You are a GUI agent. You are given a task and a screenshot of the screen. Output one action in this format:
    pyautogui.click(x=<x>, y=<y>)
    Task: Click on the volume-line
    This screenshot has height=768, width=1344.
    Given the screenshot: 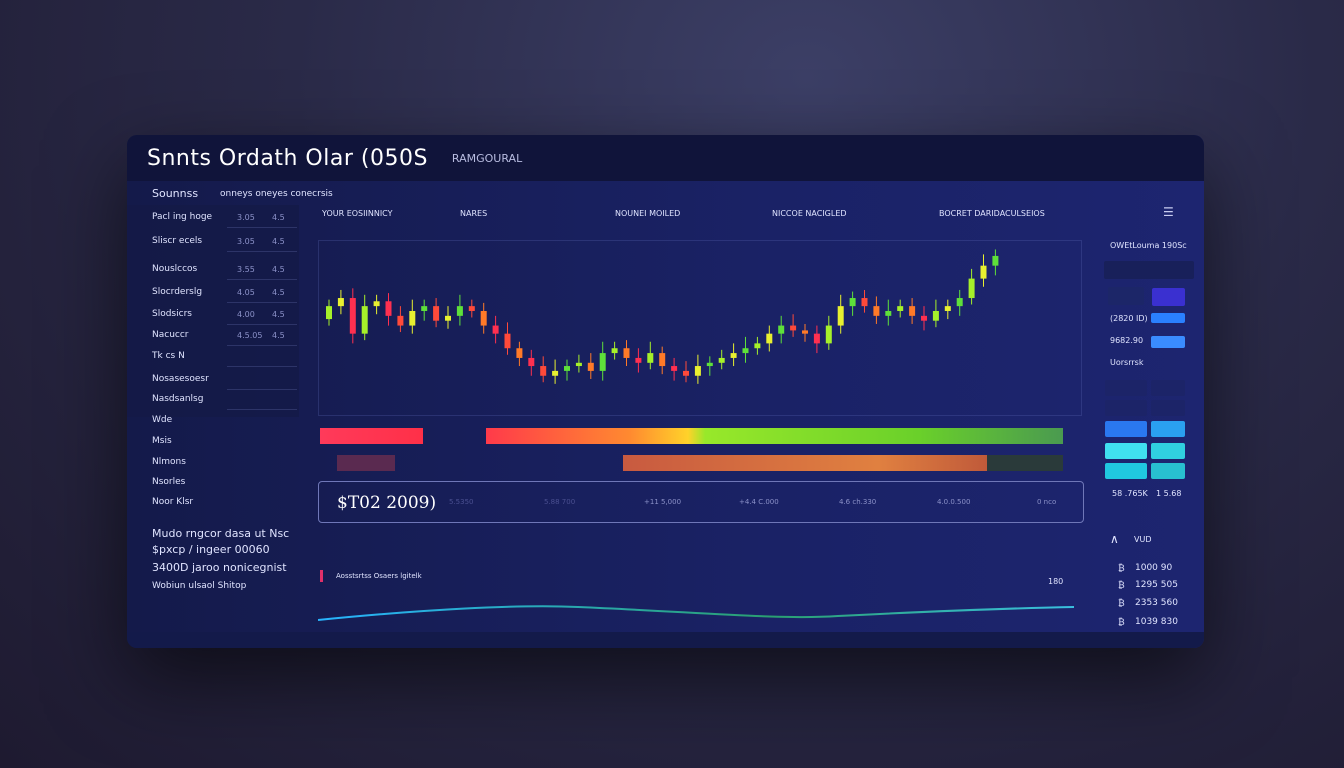 What is the action you would take?
    pyautogui.click(x=696, y=613)
    